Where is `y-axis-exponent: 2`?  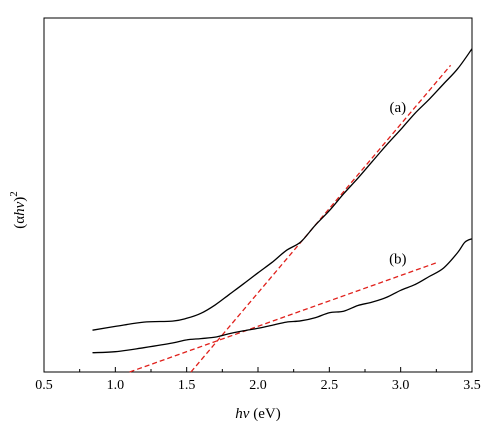
y-axis-exponent: 2 is located at coordinates (14, 194).